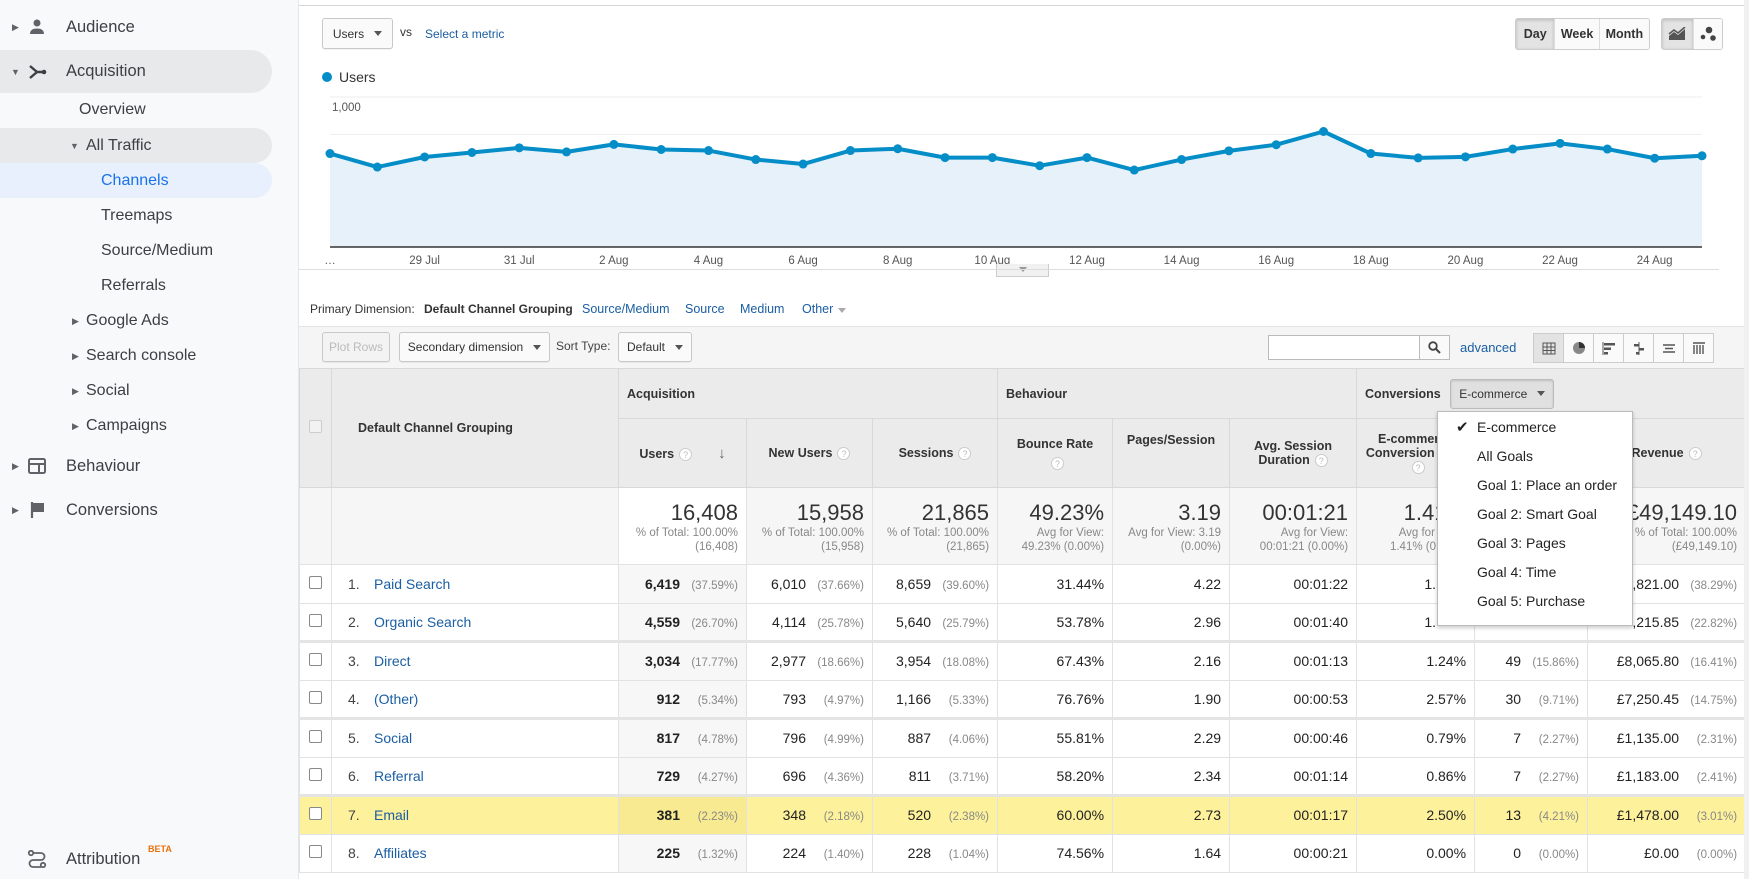 This screenshot has height=879, width=1749. What do you see at coordinates (1576, 34) in the screenshot?
I see `week-button: Week` at bounding box center [1576, 34].